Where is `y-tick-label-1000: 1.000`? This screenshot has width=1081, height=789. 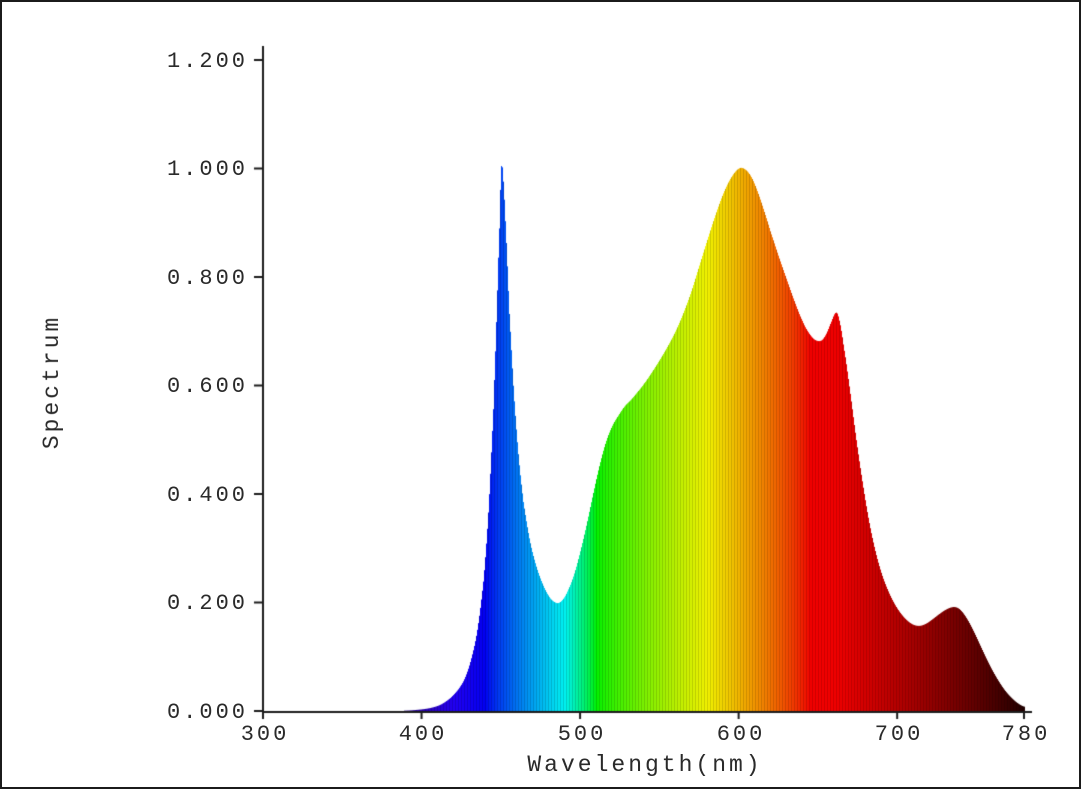
y-tick-label-1000: 1.000 is located at coordinates (207, 169).